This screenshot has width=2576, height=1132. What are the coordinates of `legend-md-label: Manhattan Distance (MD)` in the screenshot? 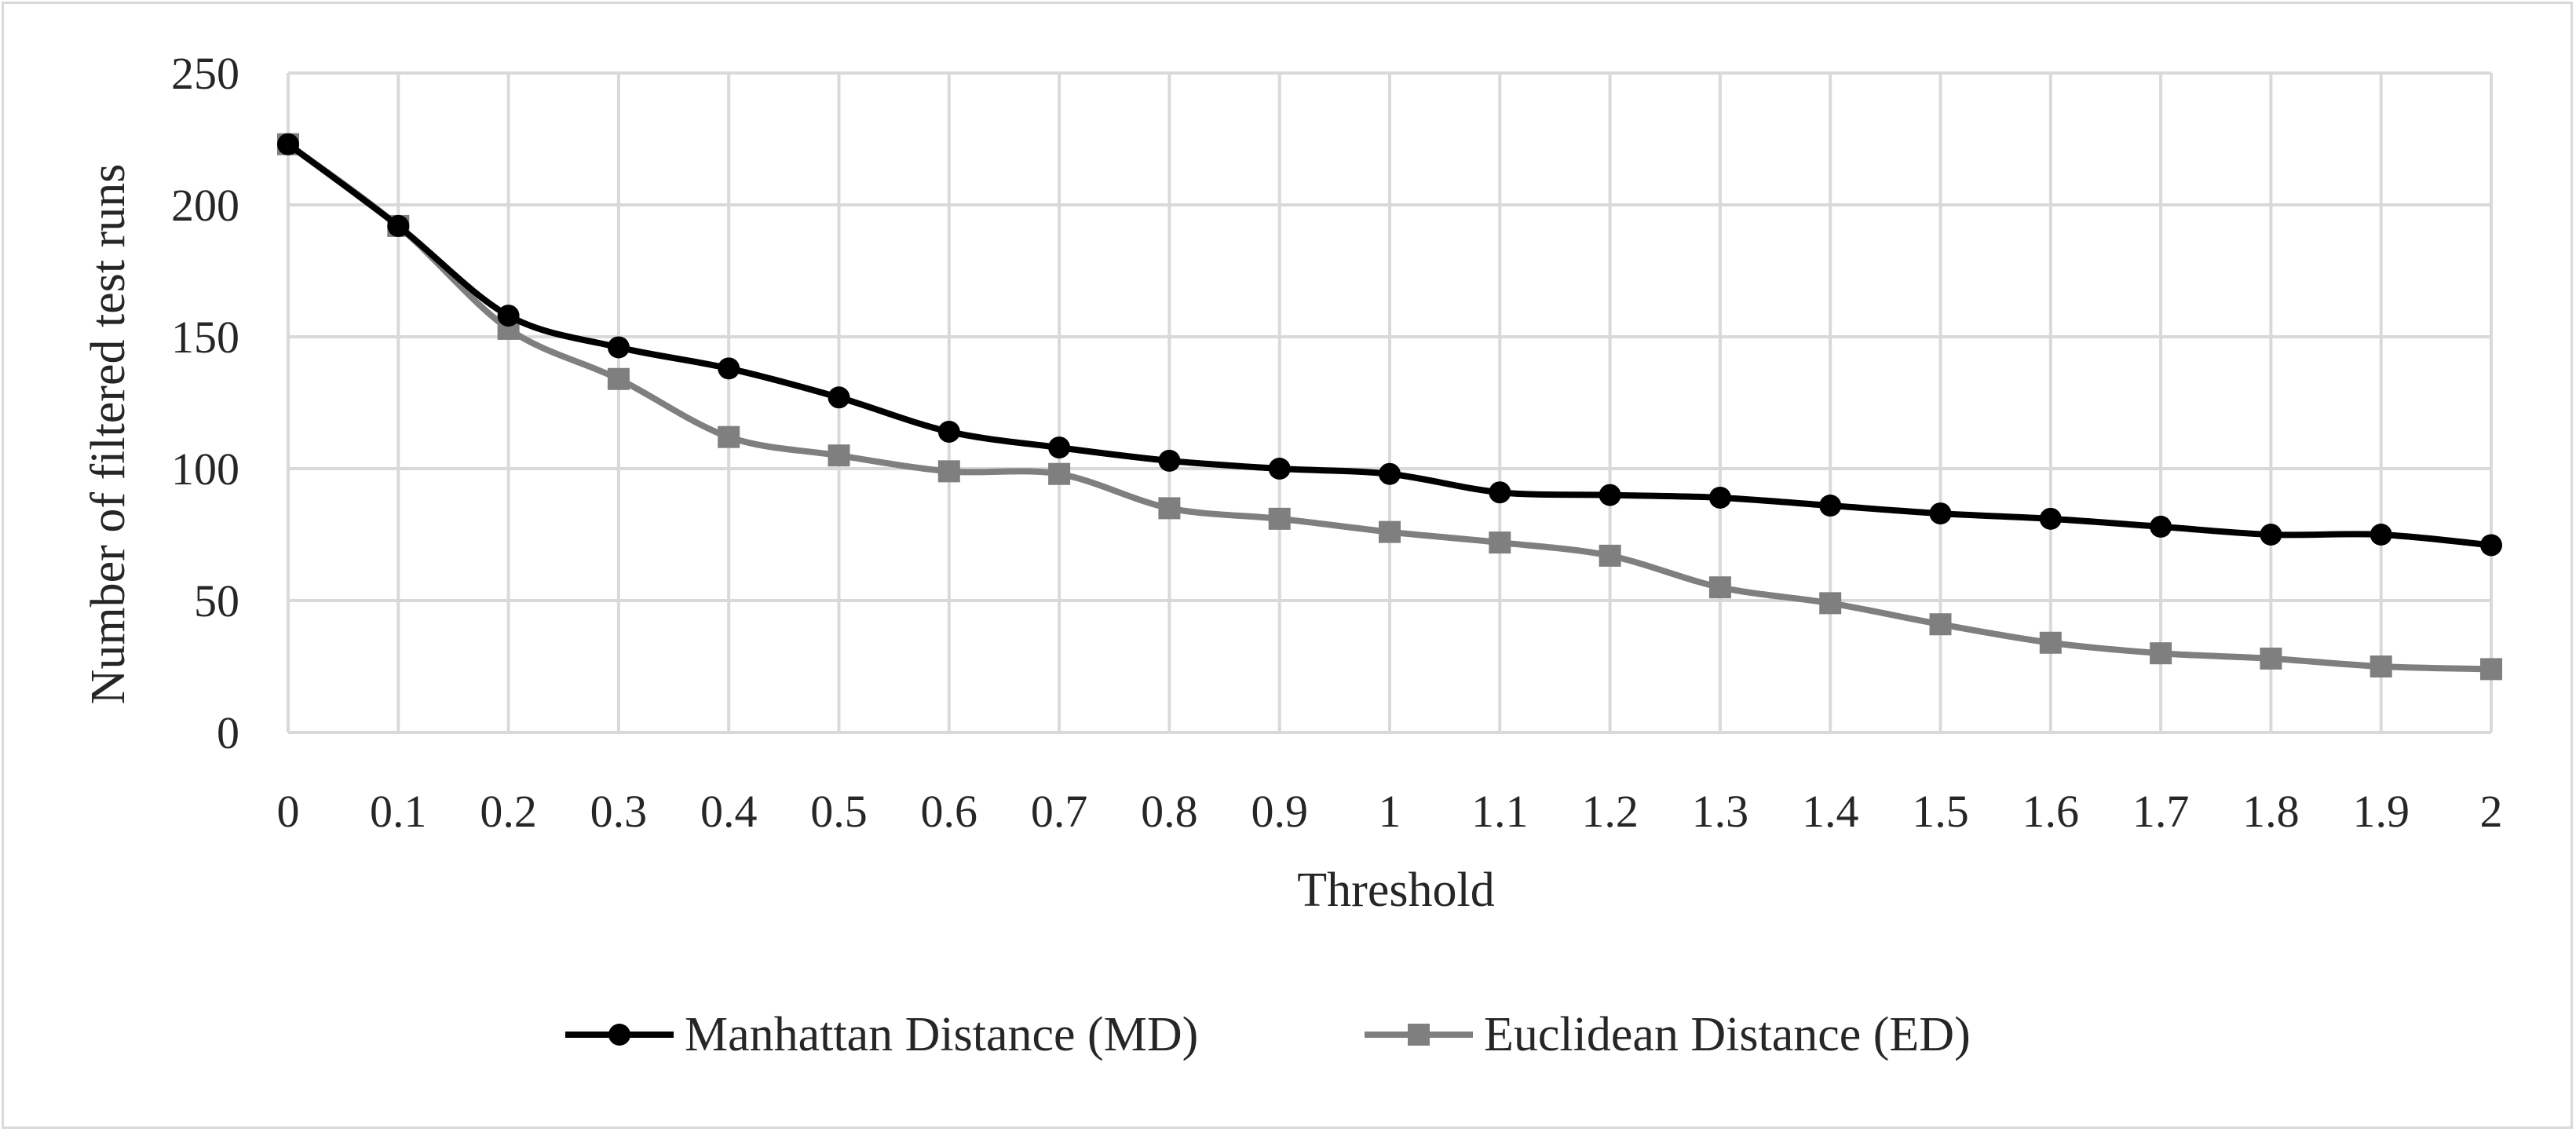 It's located at (942, 1034).